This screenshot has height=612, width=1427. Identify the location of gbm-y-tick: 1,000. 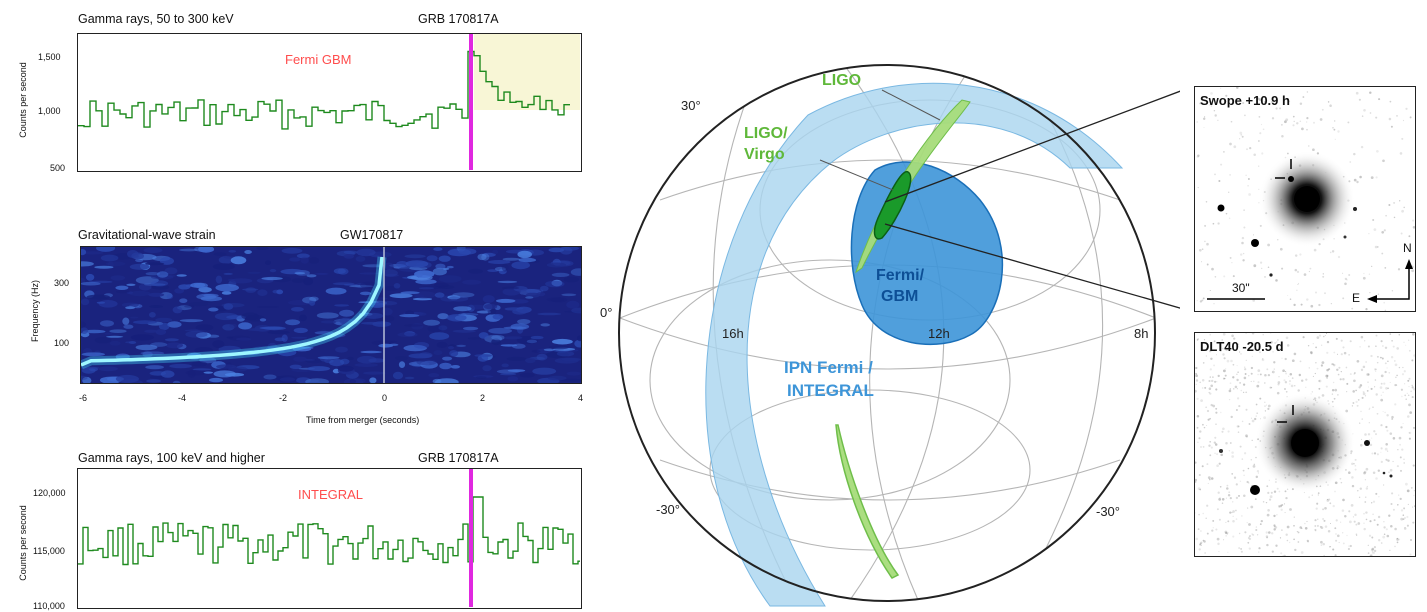
(49, 111).